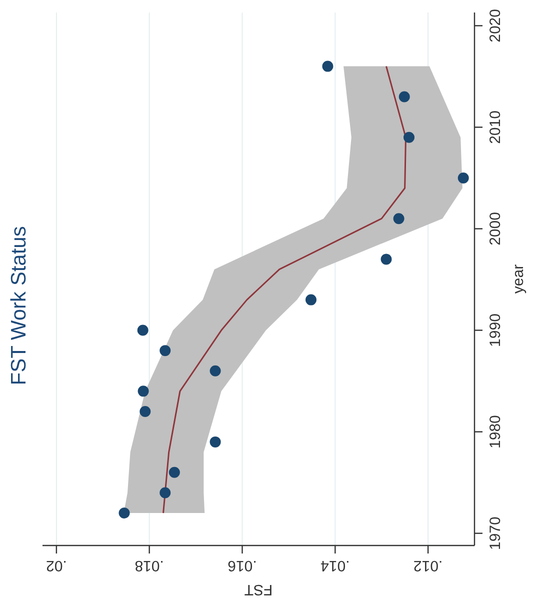  Describe the element at coordinates (495, 533) in the screenshot. I see `y-tick-label: 1970` at that location.